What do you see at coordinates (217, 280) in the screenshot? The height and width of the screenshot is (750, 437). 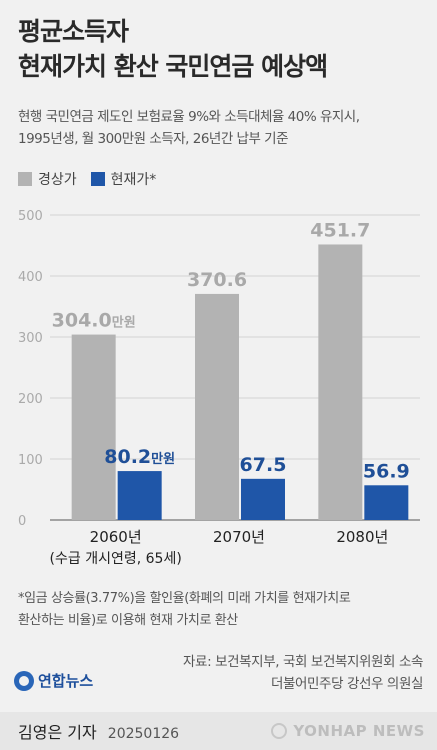 I see `data-label-nominal-1: 370.6` at bounding box center [217, 280].